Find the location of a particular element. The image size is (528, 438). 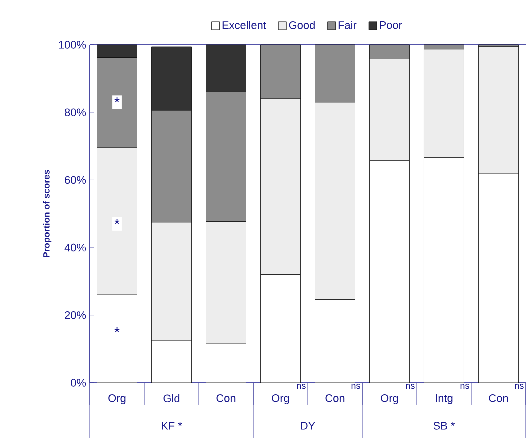

legend-label: Good is located at coordinates (302, 25).